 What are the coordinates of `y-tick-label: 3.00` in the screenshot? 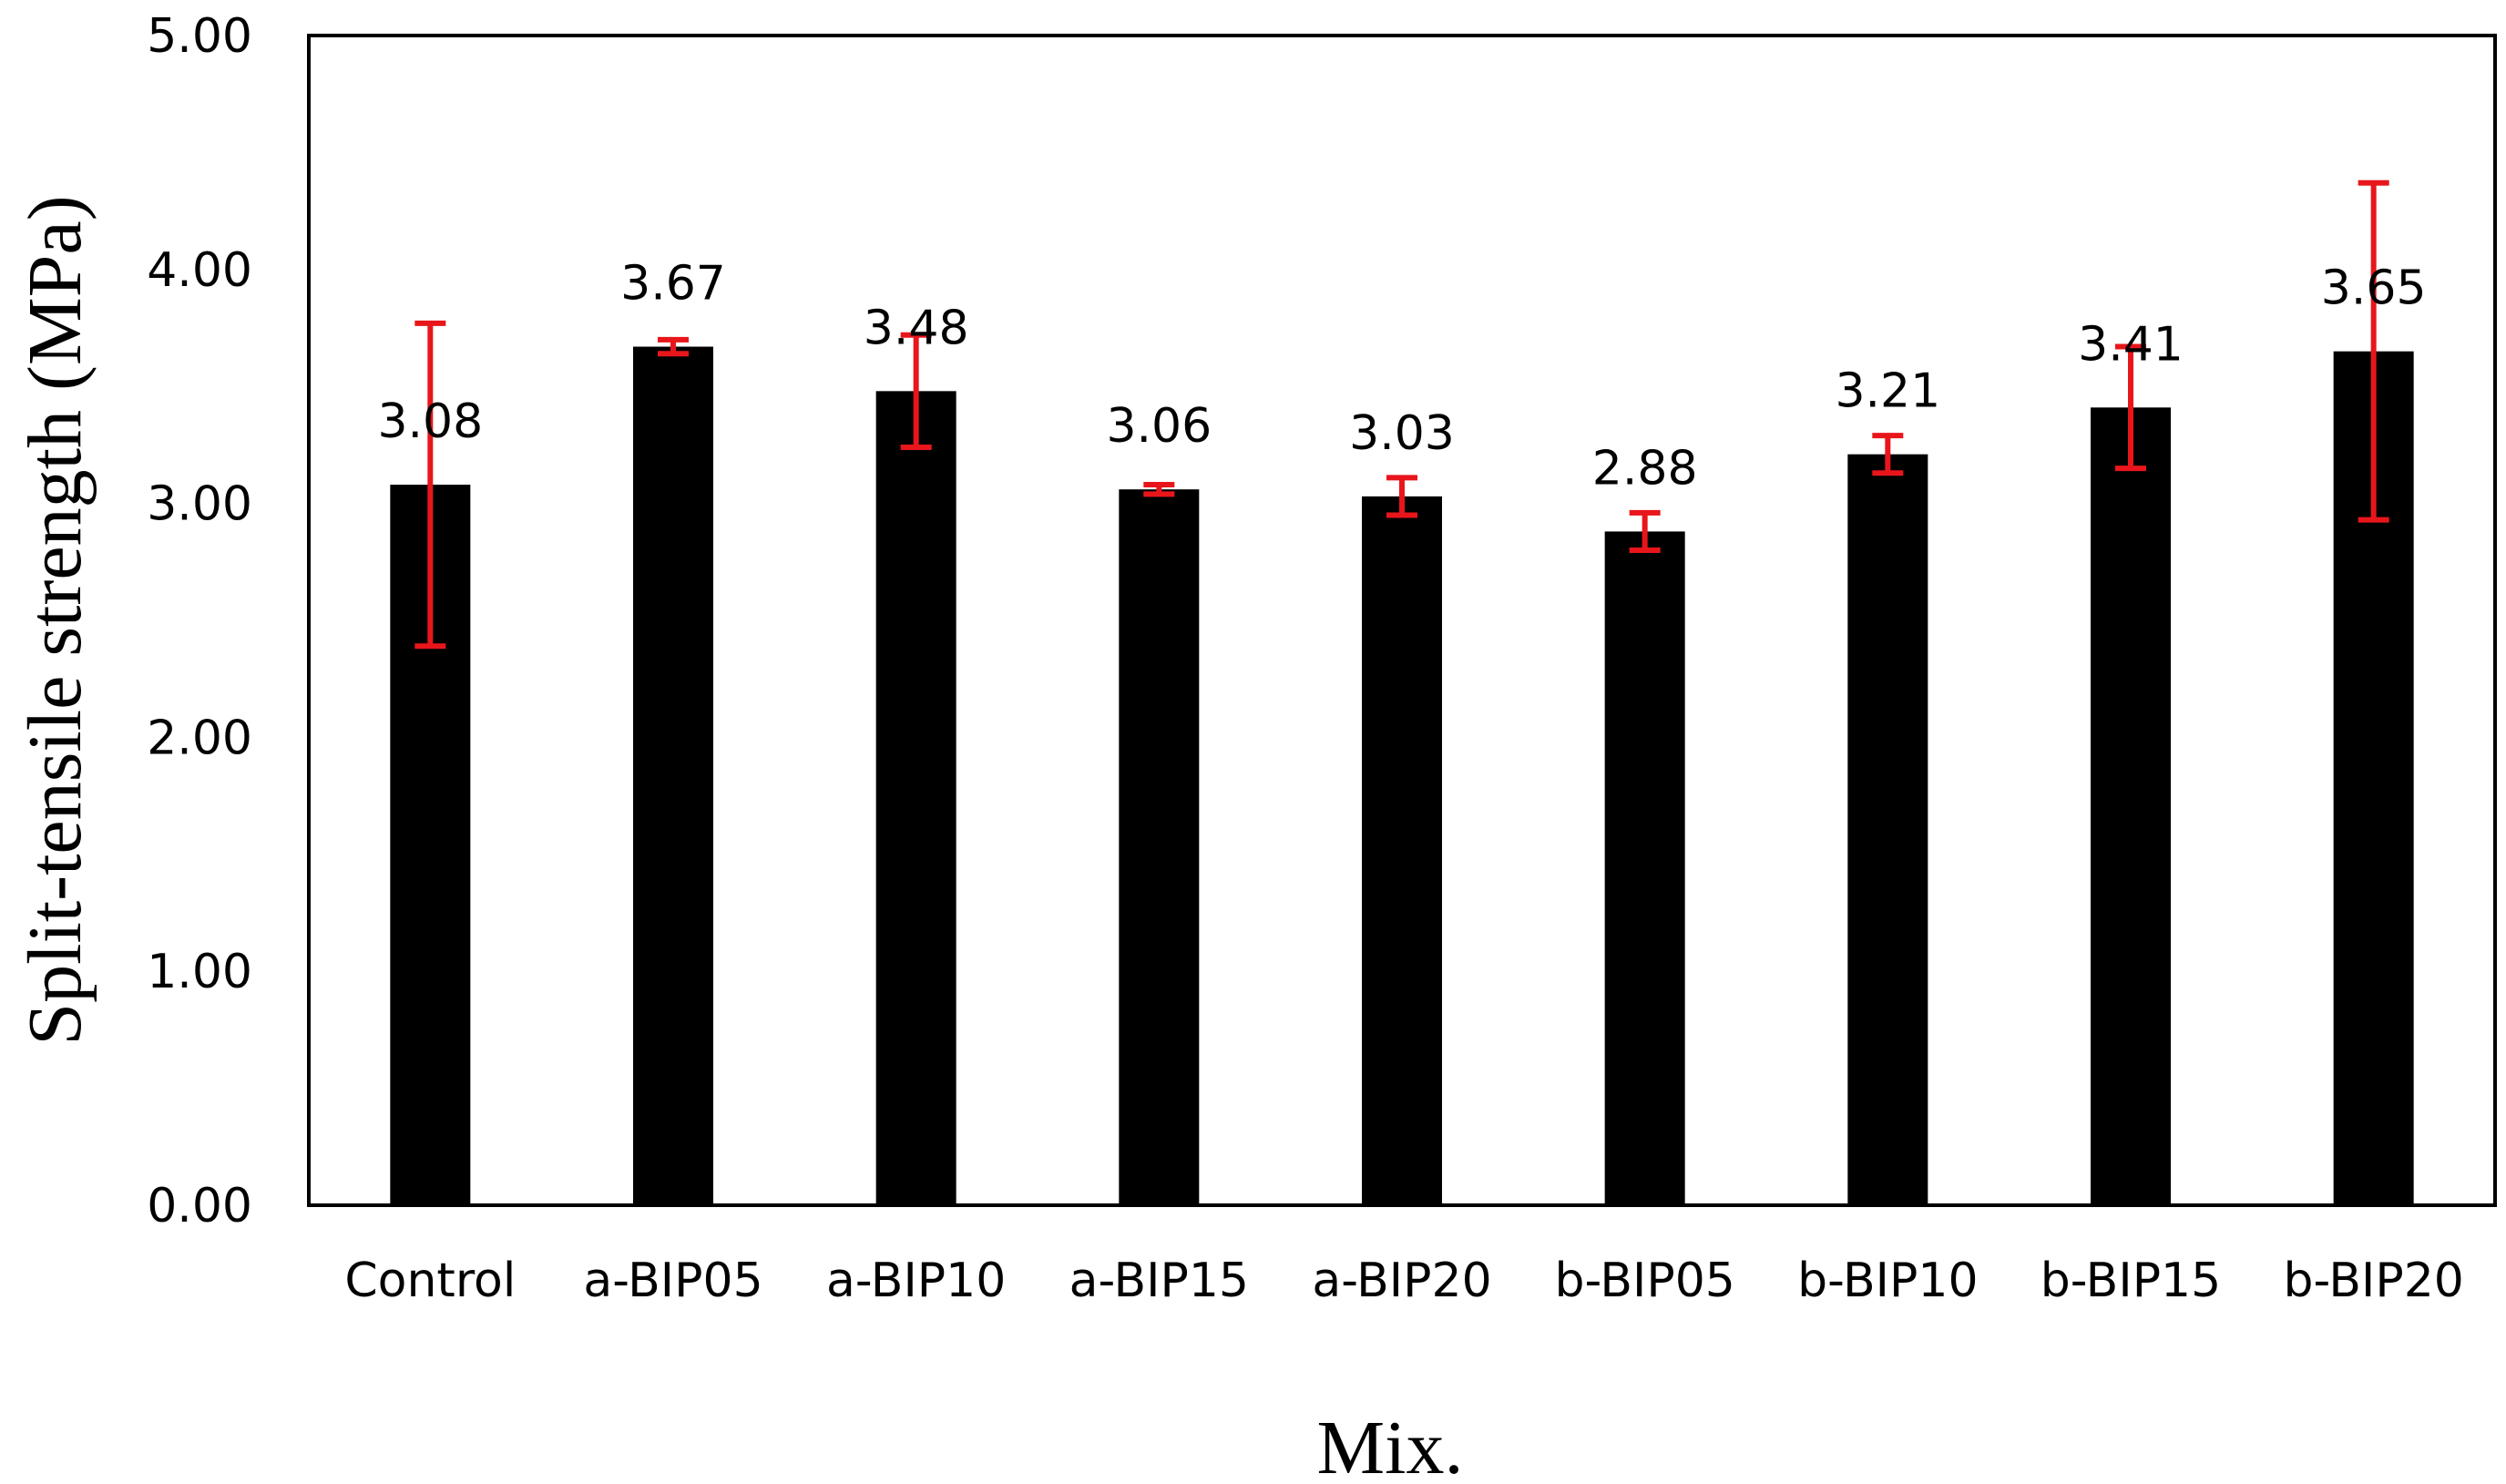 It's located at (199, 504).